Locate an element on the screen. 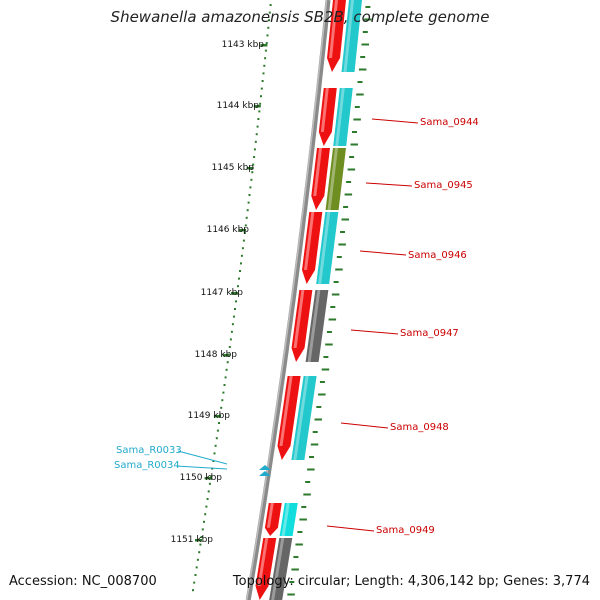  gene-label-sama-0949: Sama_0949 is located at coordinates (405, 530).